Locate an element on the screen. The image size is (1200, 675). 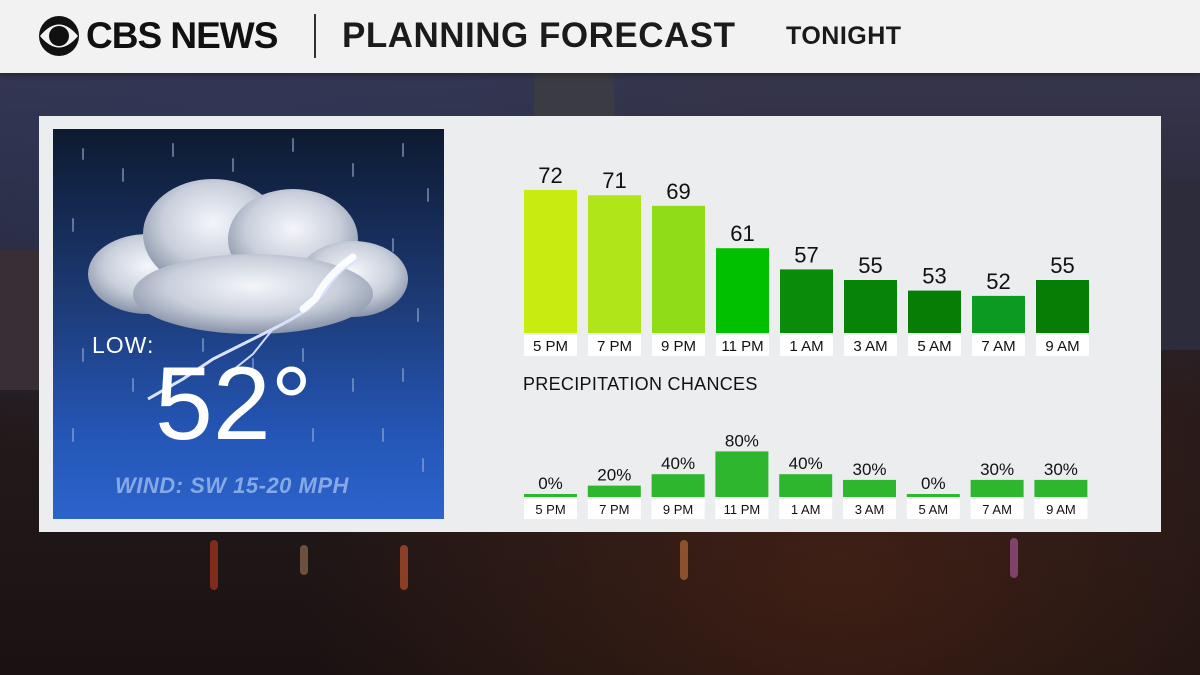
low-label: LOW: is located at coordinates (123, 345).